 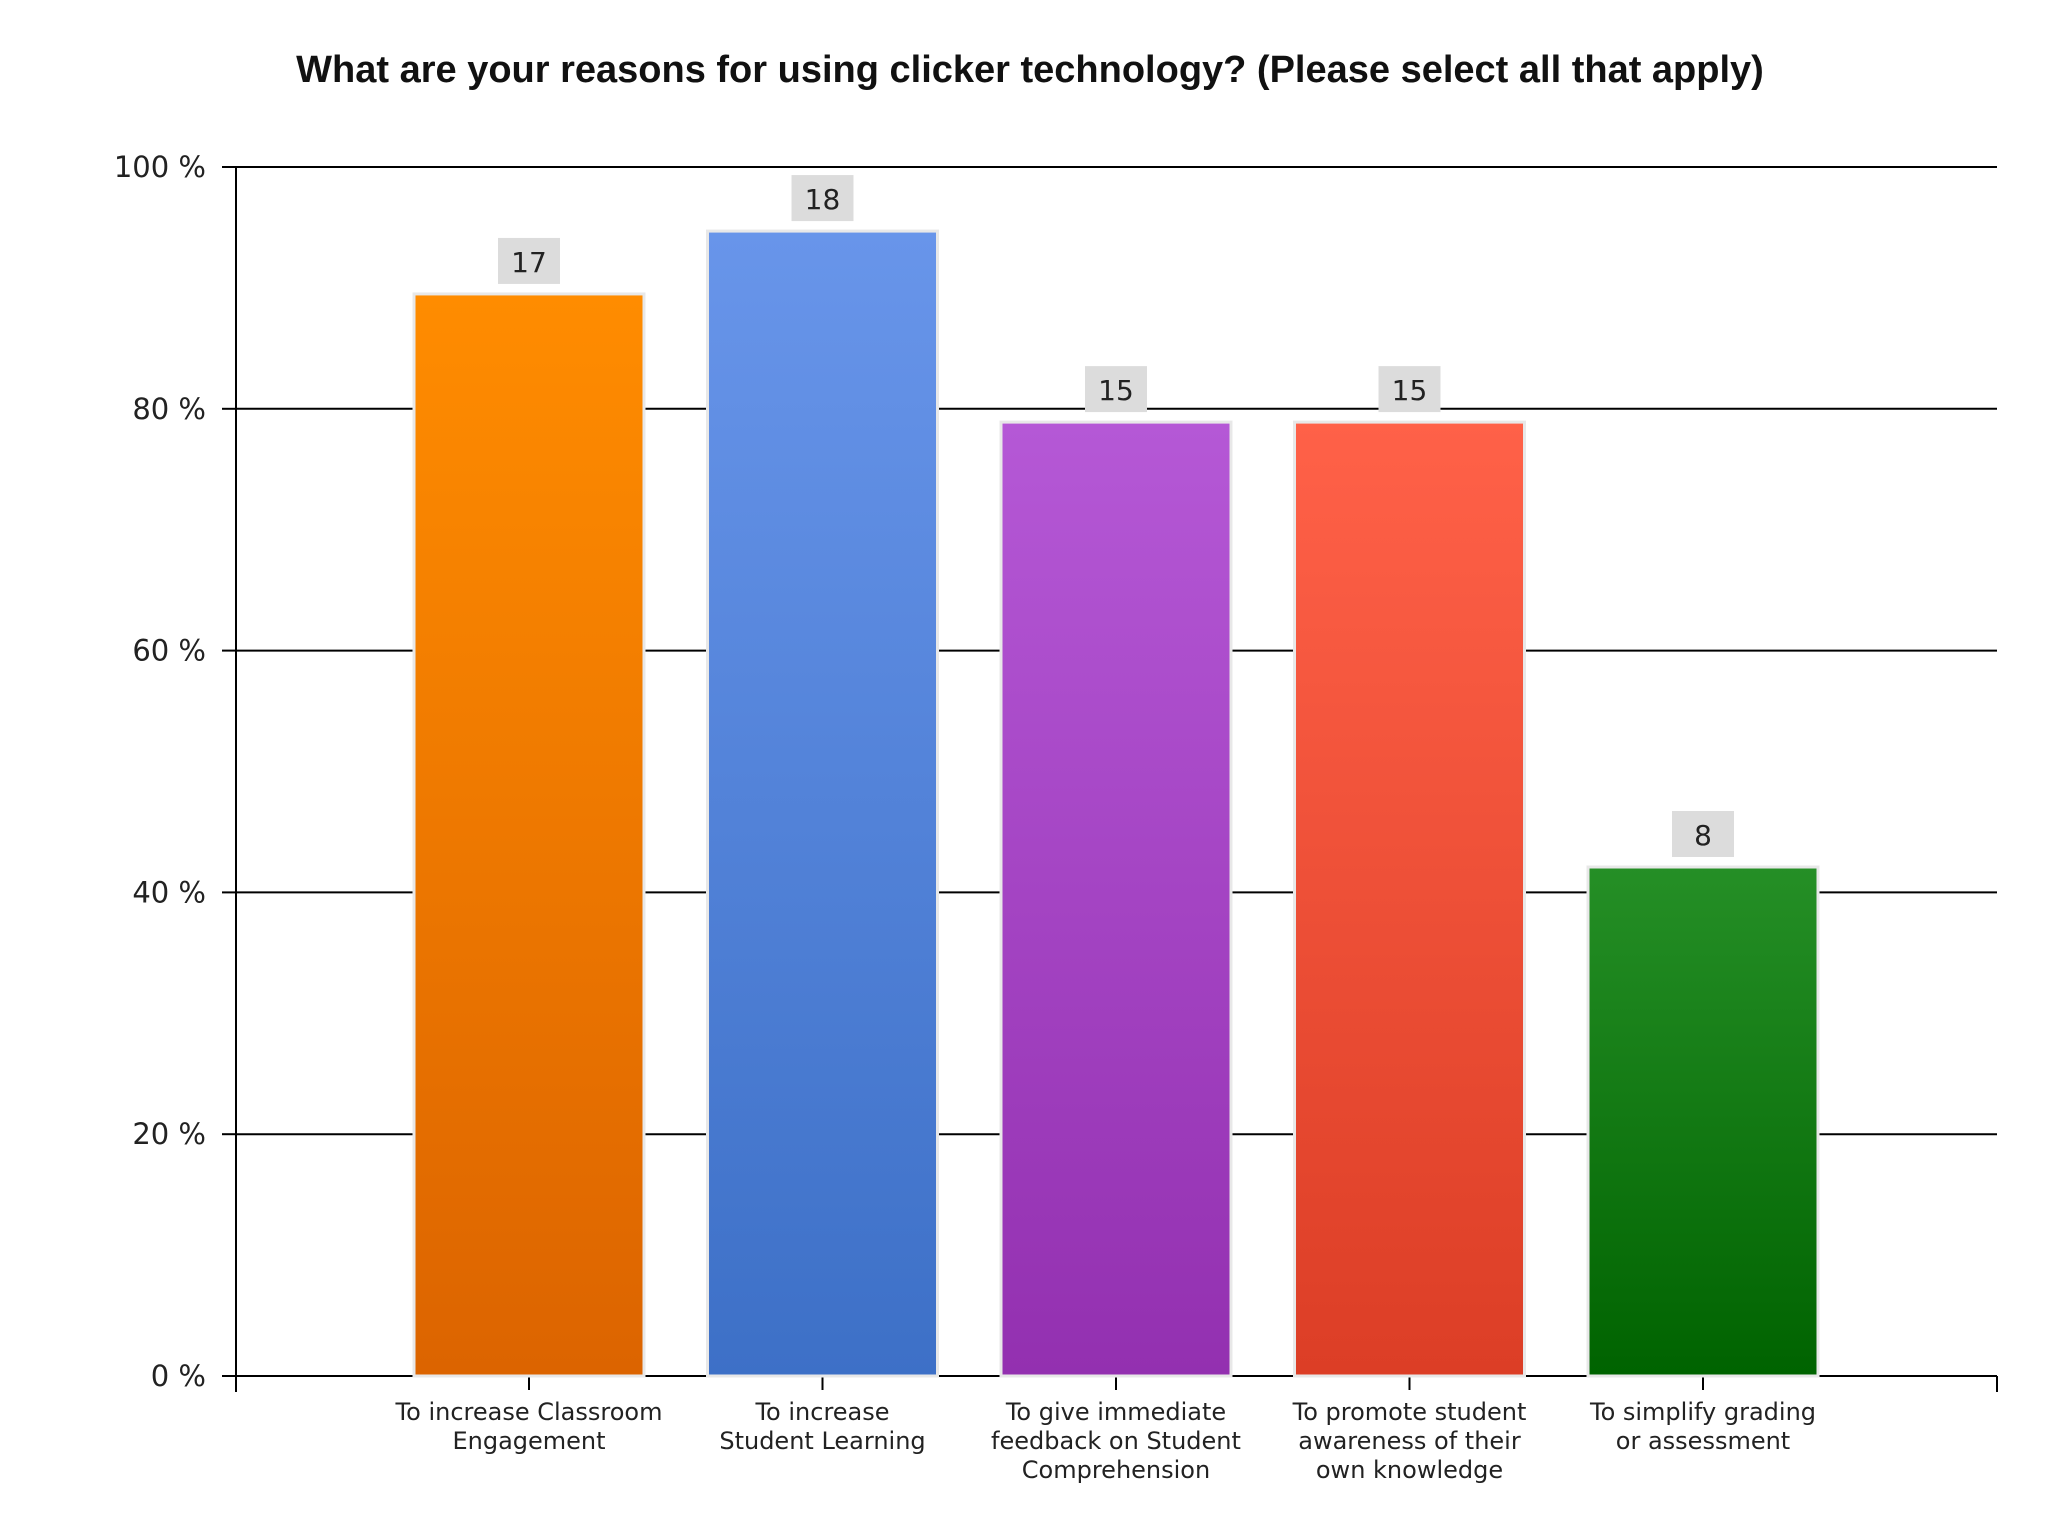 What do you see at coordinates (169, 892) in the screenshot?
I see `y-tick-label: 40 %` at bounding box center [169, 892].